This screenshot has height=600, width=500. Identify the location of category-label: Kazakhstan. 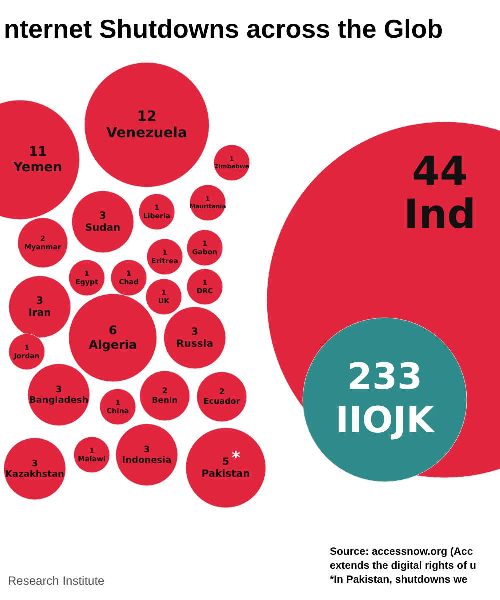
(35, 475).